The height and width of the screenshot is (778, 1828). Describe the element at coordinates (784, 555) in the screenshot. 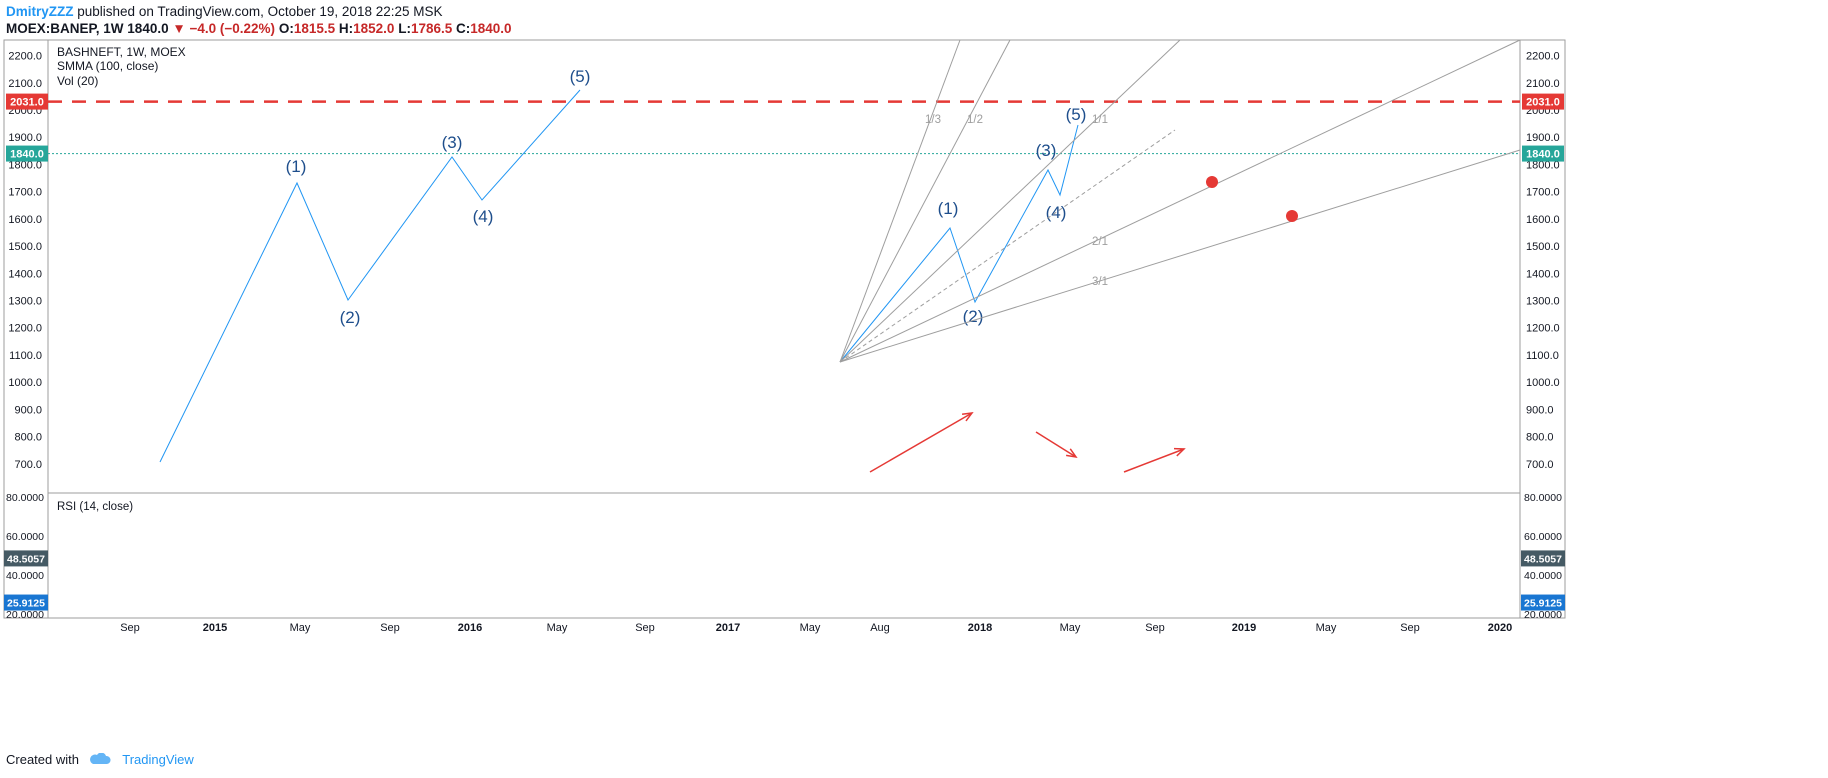

I see `rsi-frame` at that location.